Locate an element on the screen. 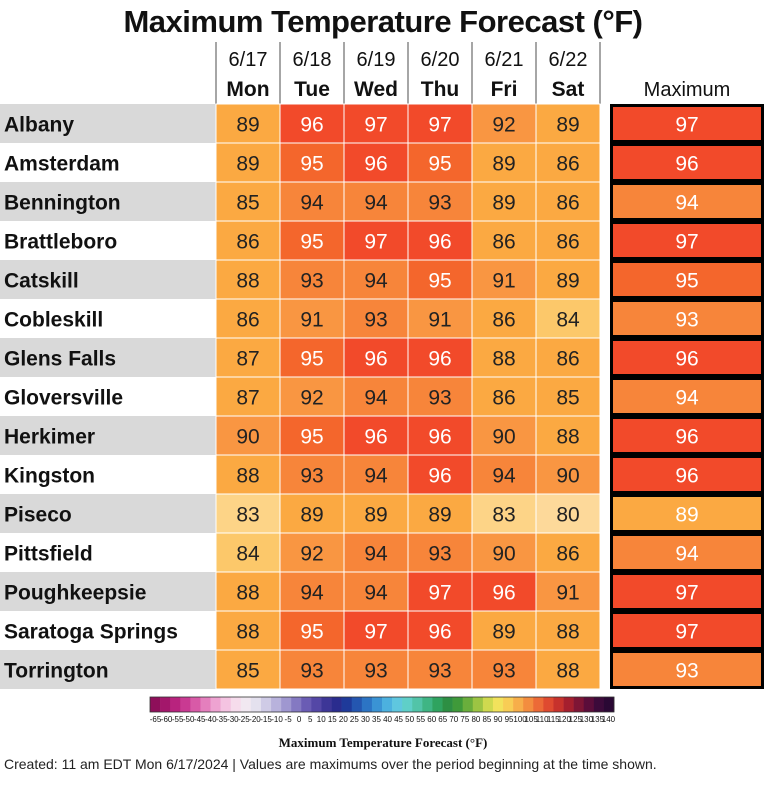  column-date: 6/18 is located at coordinates (312, 60).